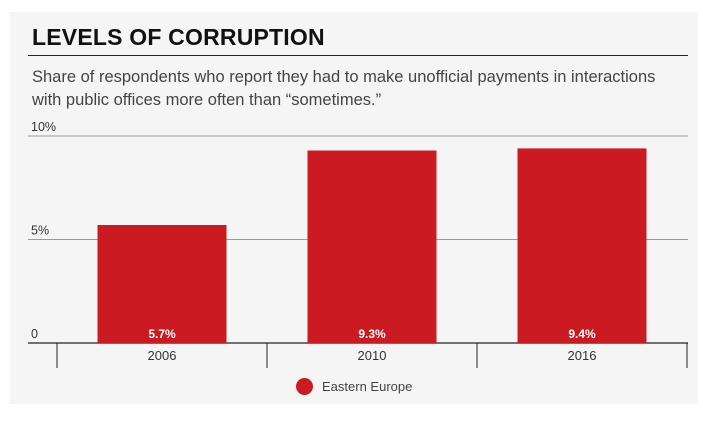 This screenshot has width=703, height=440. I want to click on y-tick-label: 10%, so click(43, 127).